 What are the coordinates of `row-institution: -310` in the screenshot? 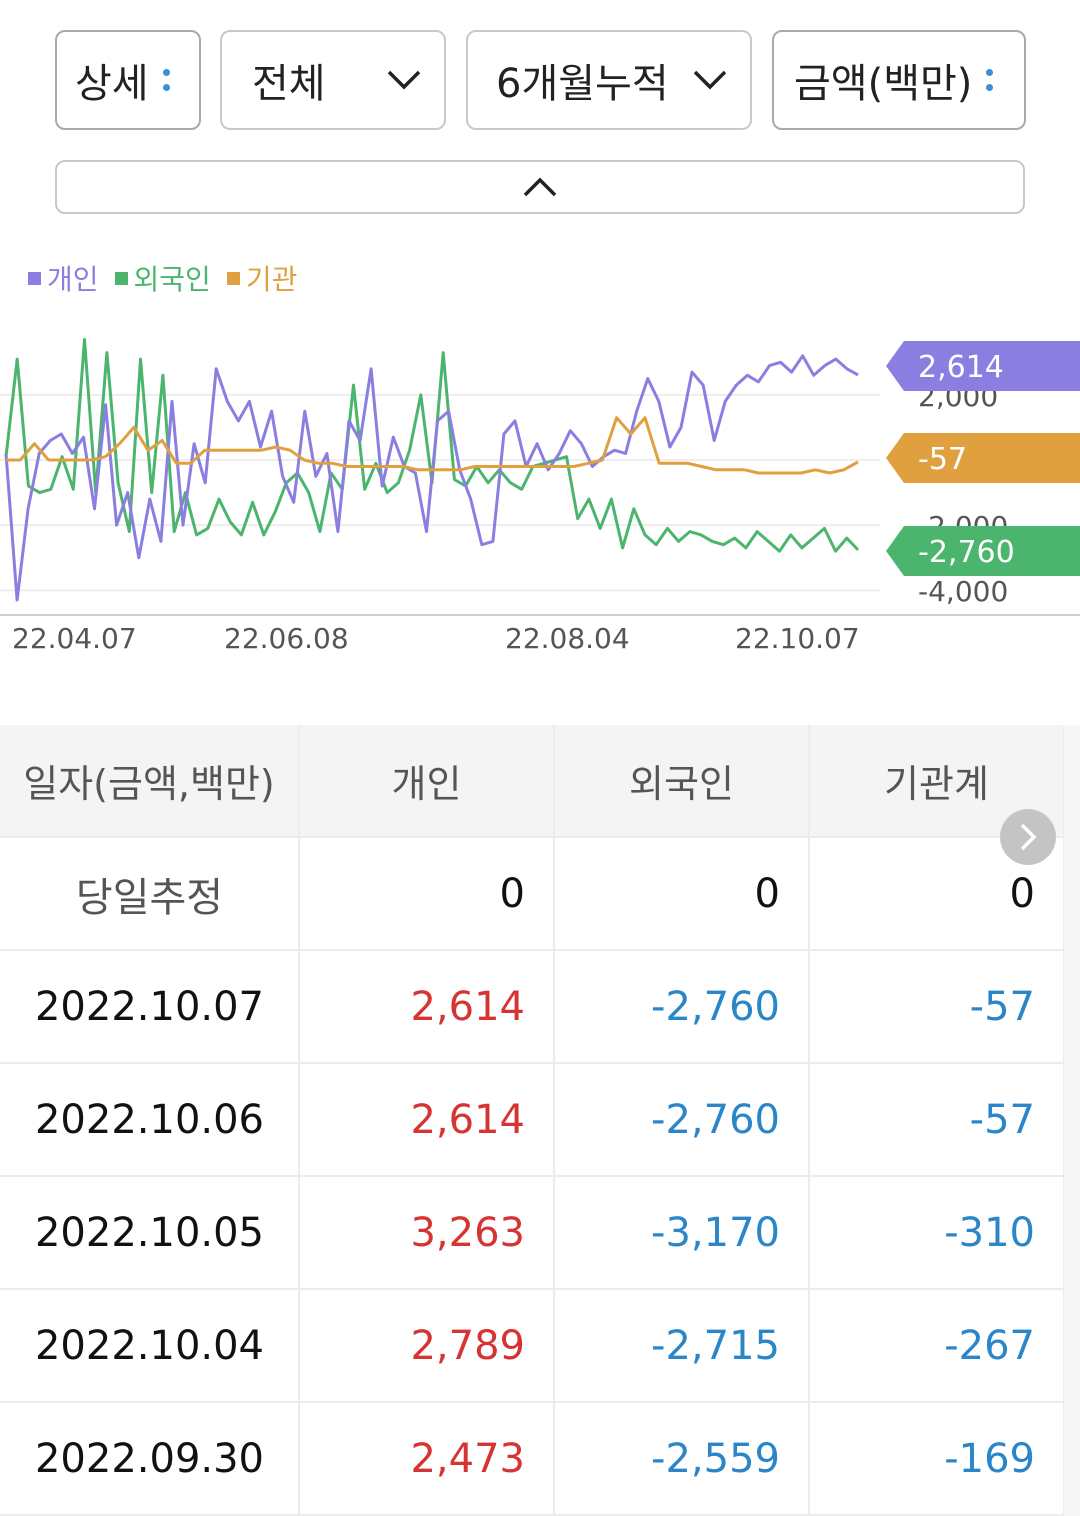 It's located at (937, 1233).